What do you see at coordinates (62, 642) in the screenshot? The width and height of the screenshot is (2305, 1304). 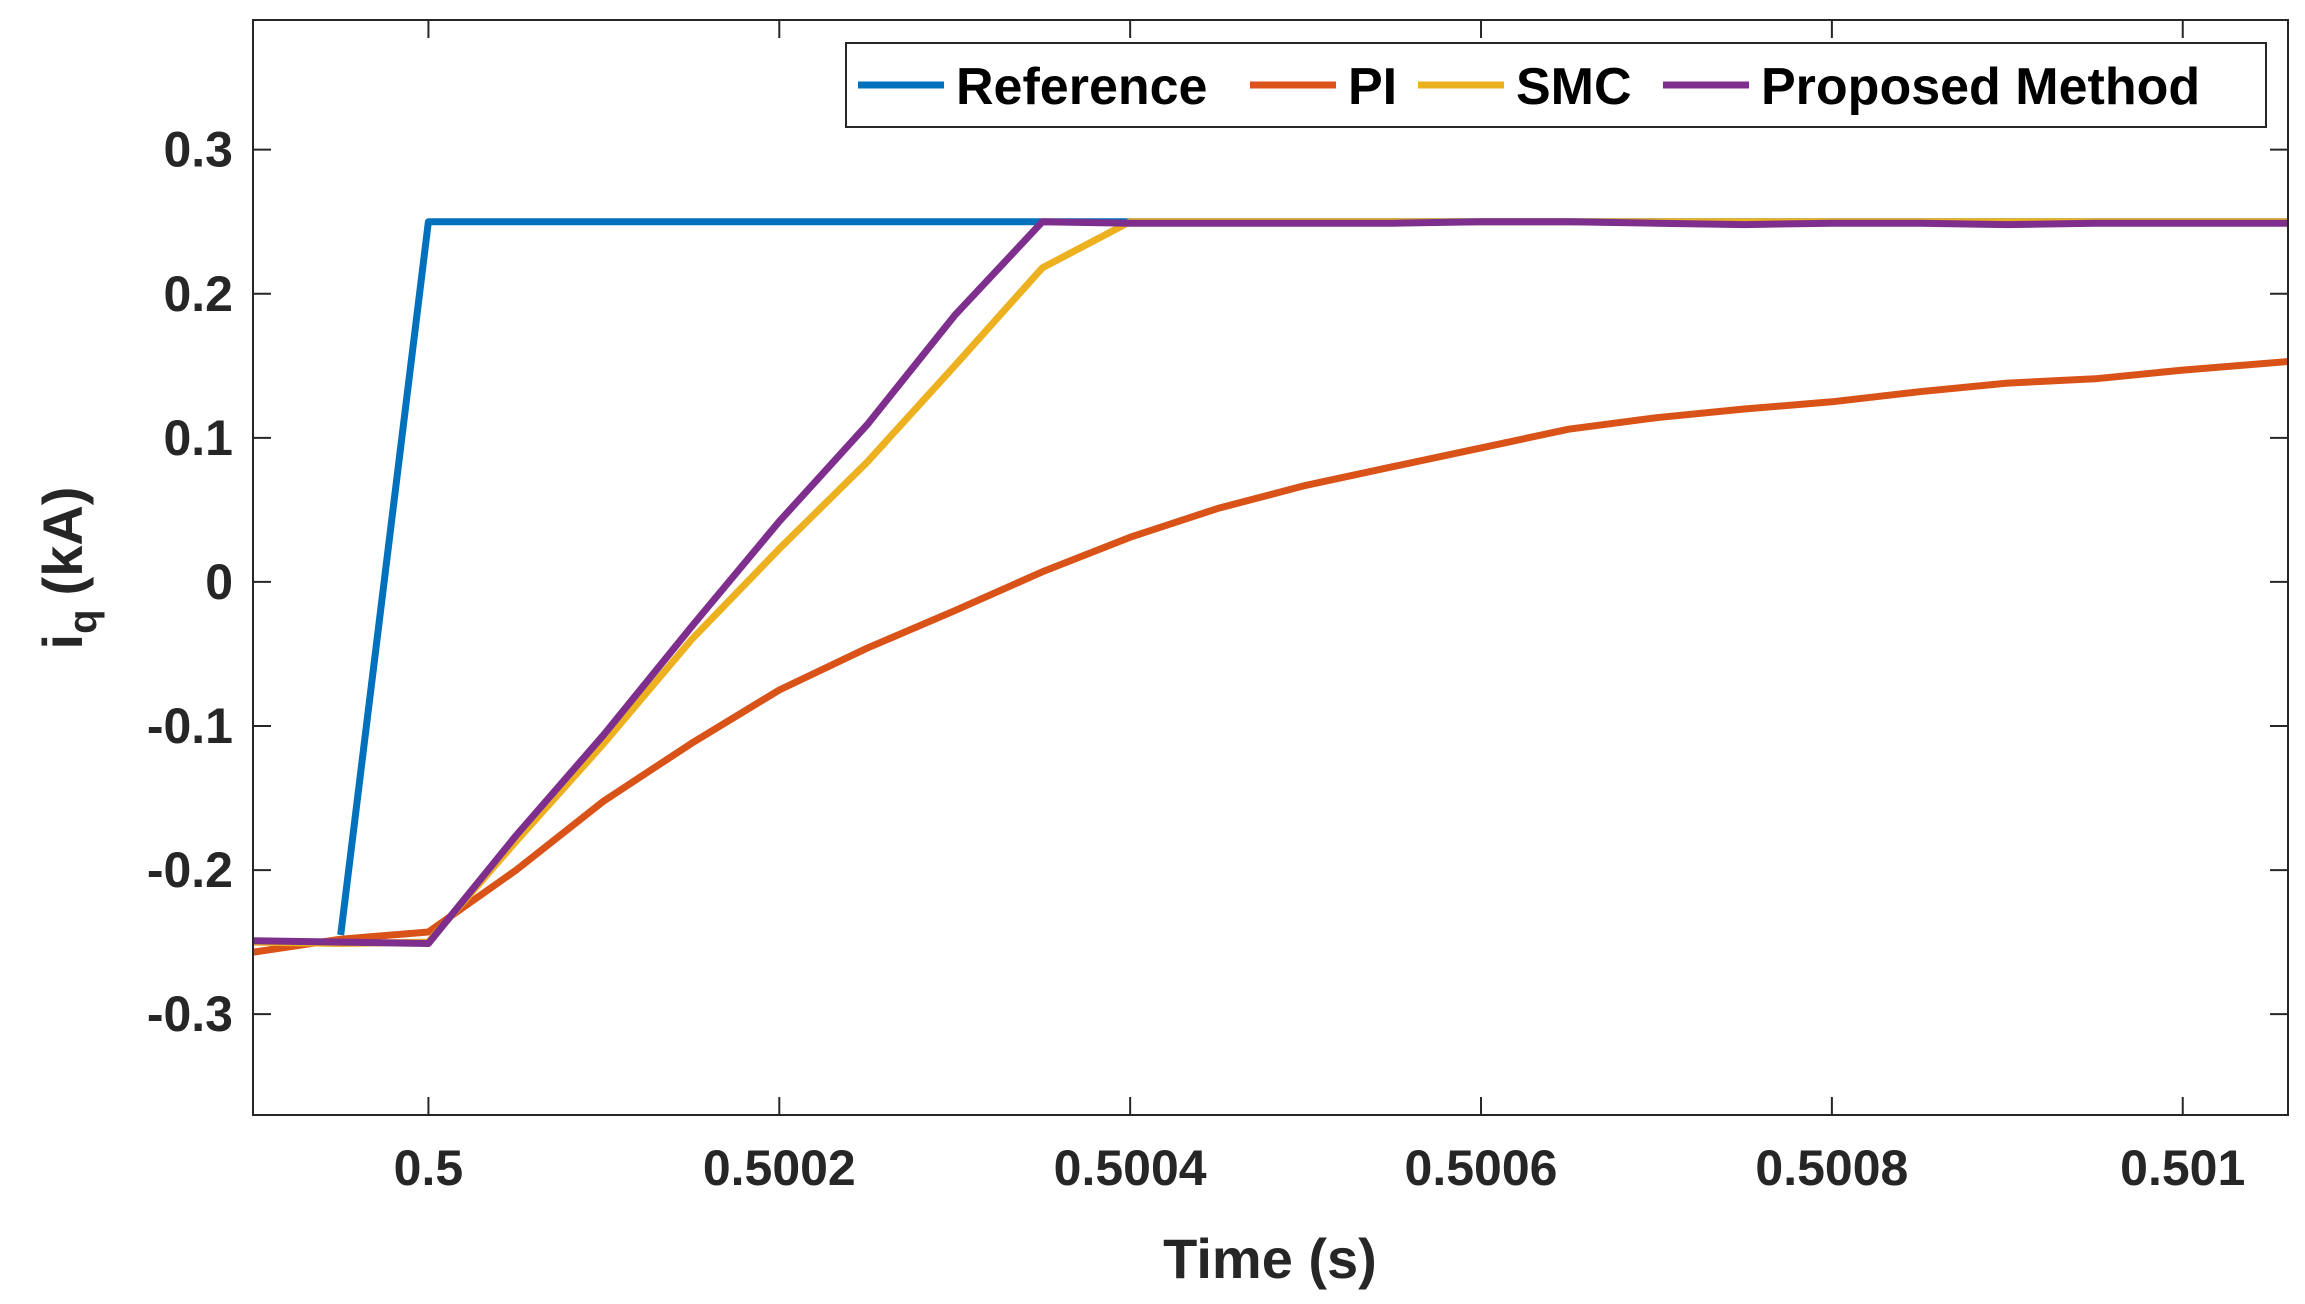 I see `y-axis-title-main: i` at bounding box center [62, 642].